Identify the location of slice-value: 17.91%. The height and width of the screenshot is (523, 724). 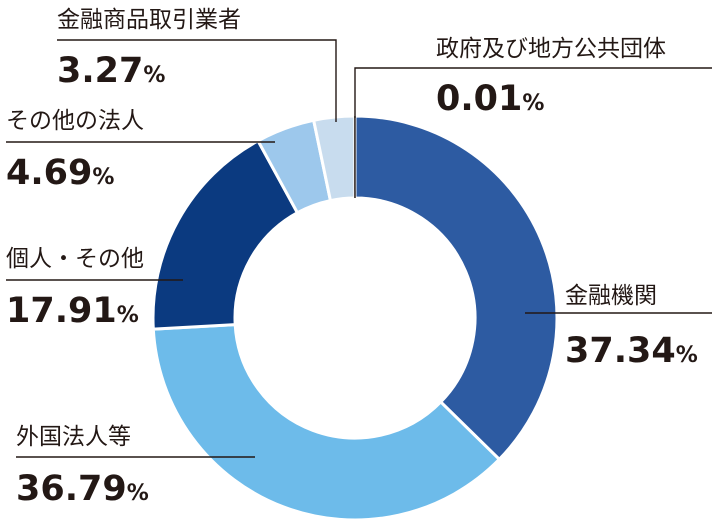
(72, 311).